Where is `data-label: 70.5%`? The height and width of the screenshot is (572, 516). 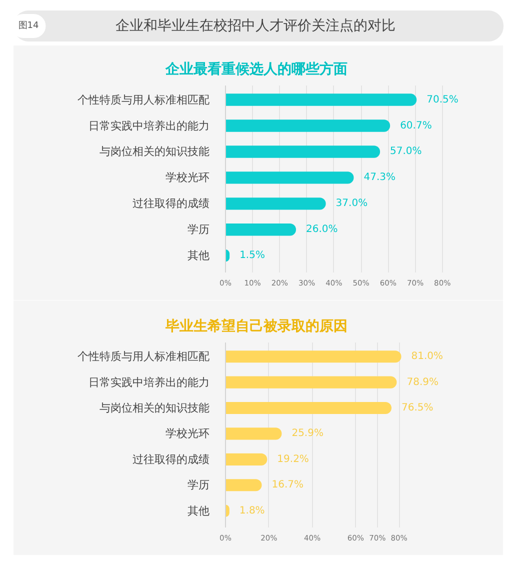
data-label: 70.5% is located at coordinates (442, 100).